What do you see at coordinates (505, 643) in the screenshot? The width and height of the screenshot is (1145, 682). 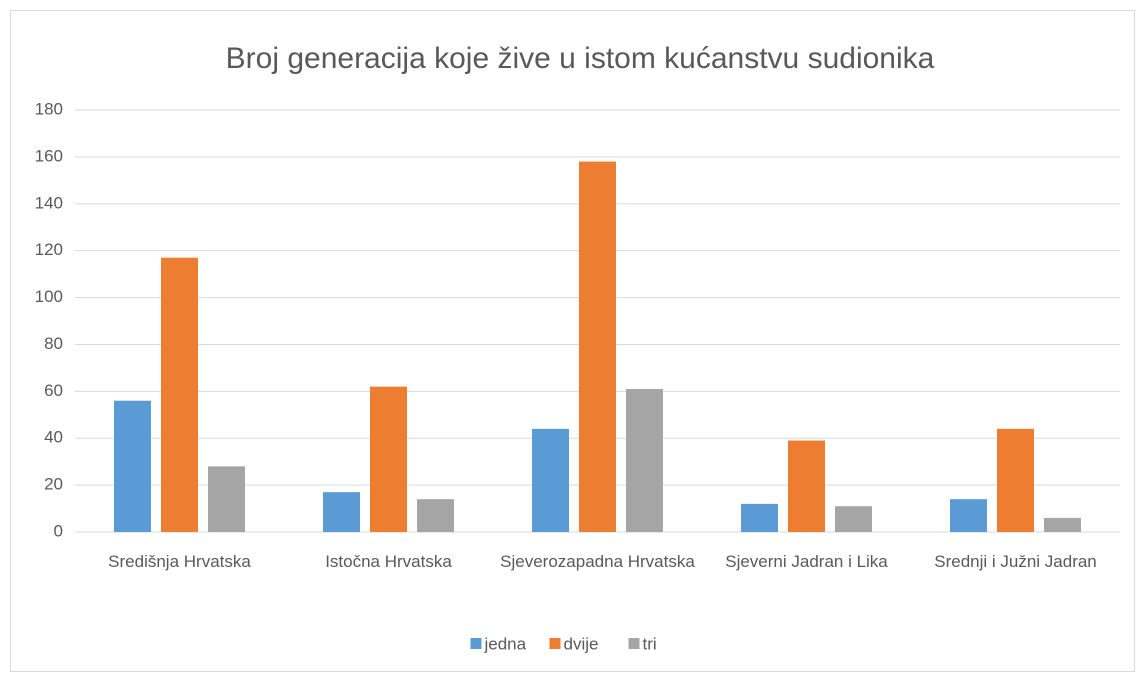 I see `legend-label: jedna` at bounding box center [505, 643].